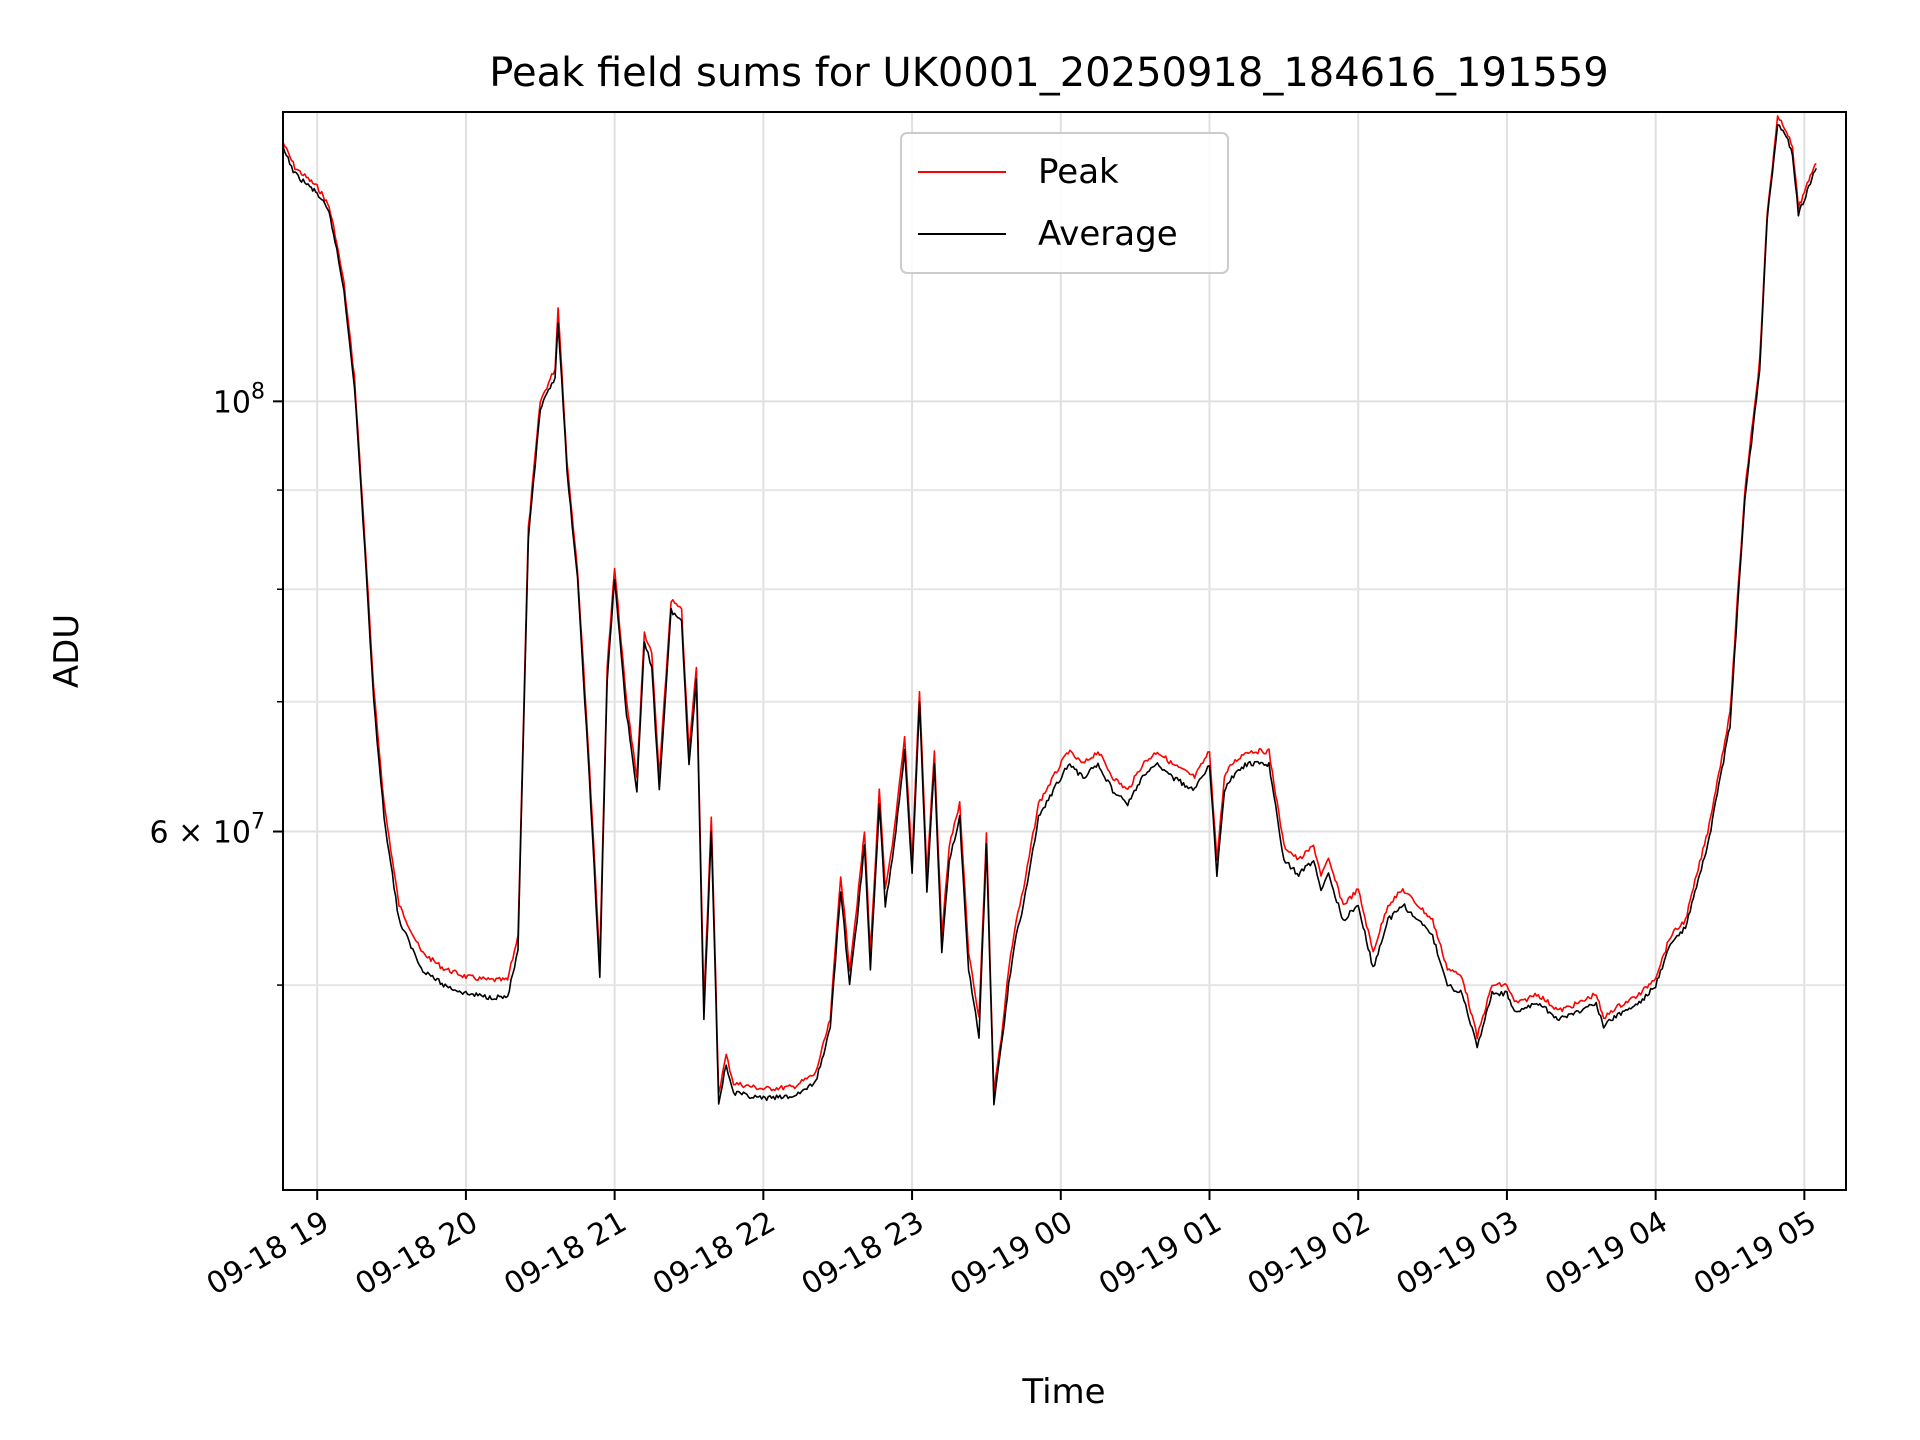  I want to click on legend-box, so click(1064, 203).